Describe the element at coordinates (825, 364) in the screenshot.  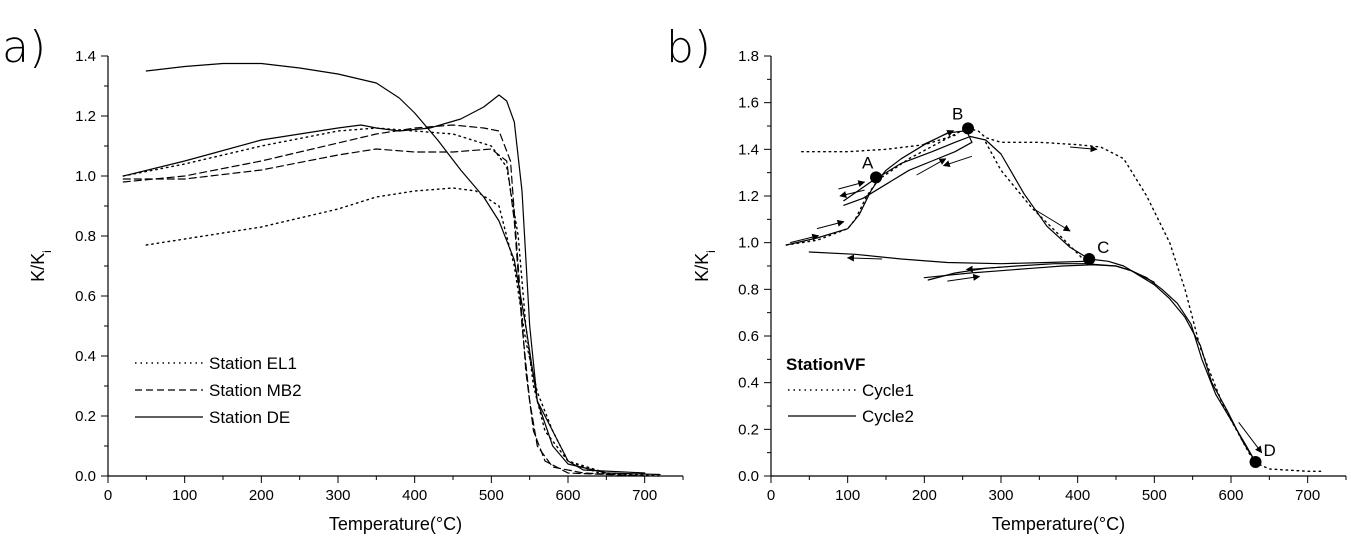
I see `legend-title: StationVF` at that location.